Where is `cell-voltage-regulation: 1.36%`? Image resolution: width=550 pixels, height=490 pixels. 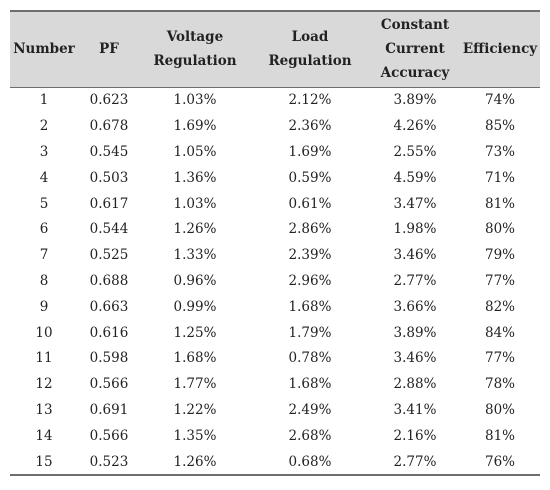
cell-voltage-regulation: 1.36% is located at coordinates (195, 177).